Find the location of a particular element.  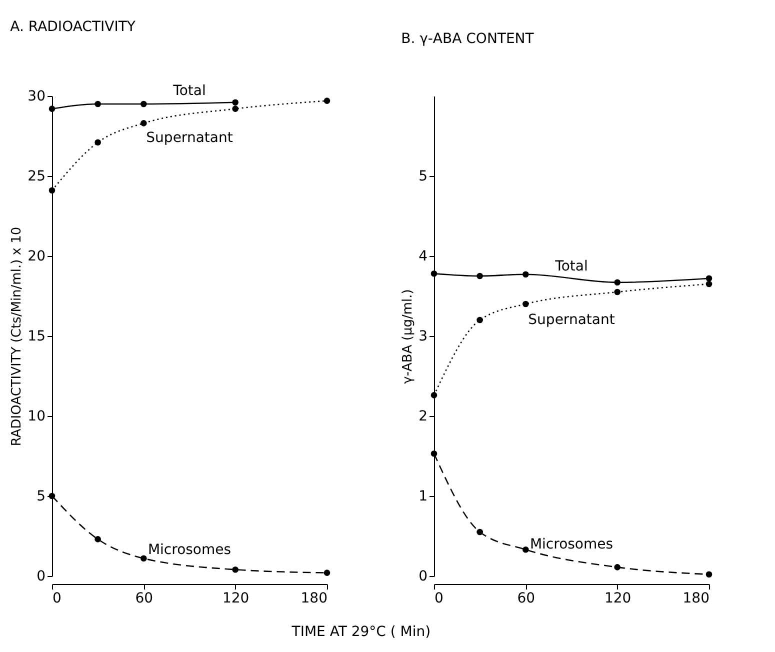

y-axis-title: γ-ABA (μg/ml.) is located at coordinates (408, 336).